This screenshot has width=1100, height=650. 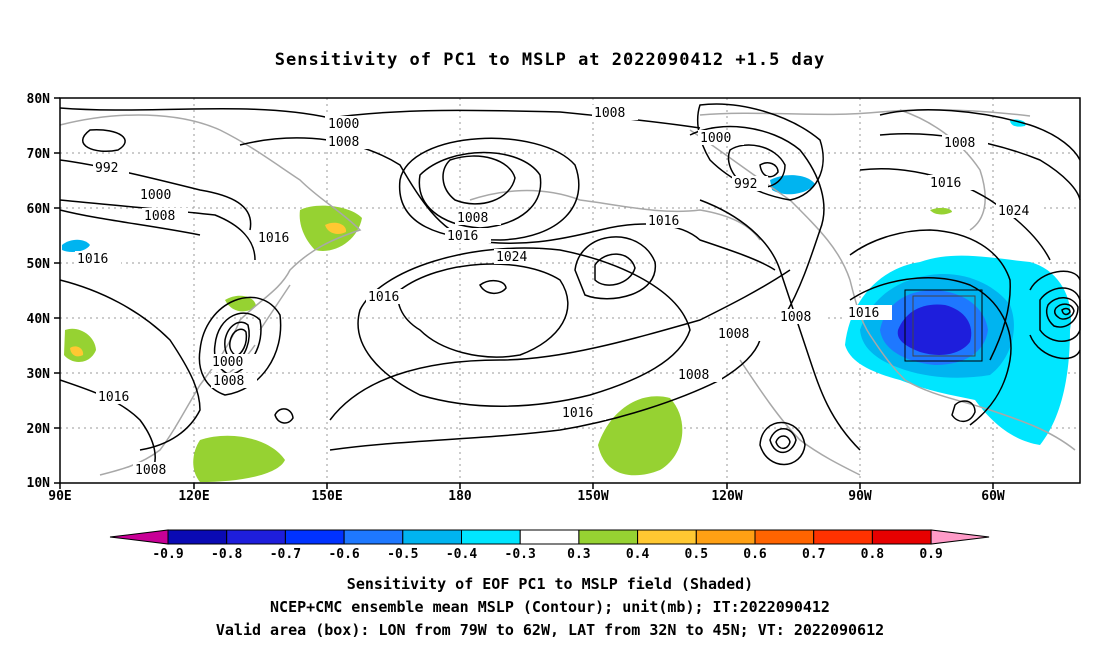 What do you see at coordinates (800, 417) in the screenshot?
I see `coastline-mexico` at bounding box center [800, 417].